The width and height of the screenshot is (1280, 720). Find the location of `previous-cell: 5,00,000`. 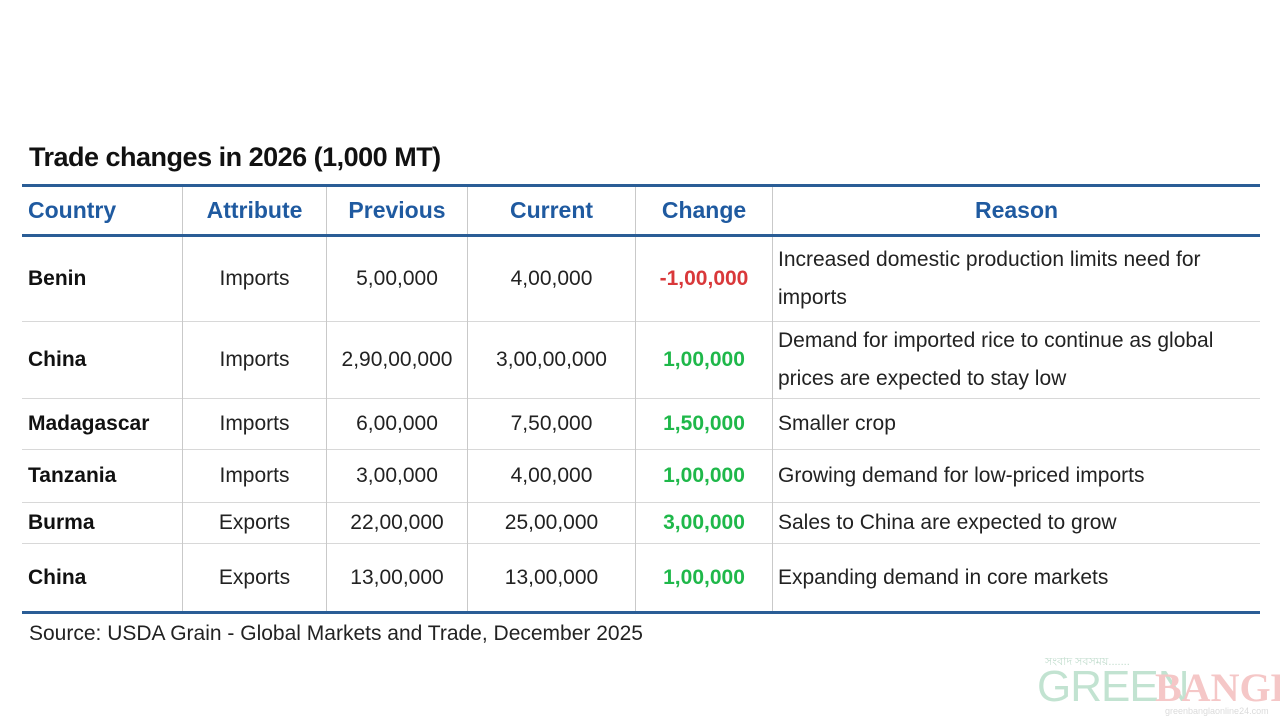

previous-cell: 5,00,000 is located at coordinates (397, 278).